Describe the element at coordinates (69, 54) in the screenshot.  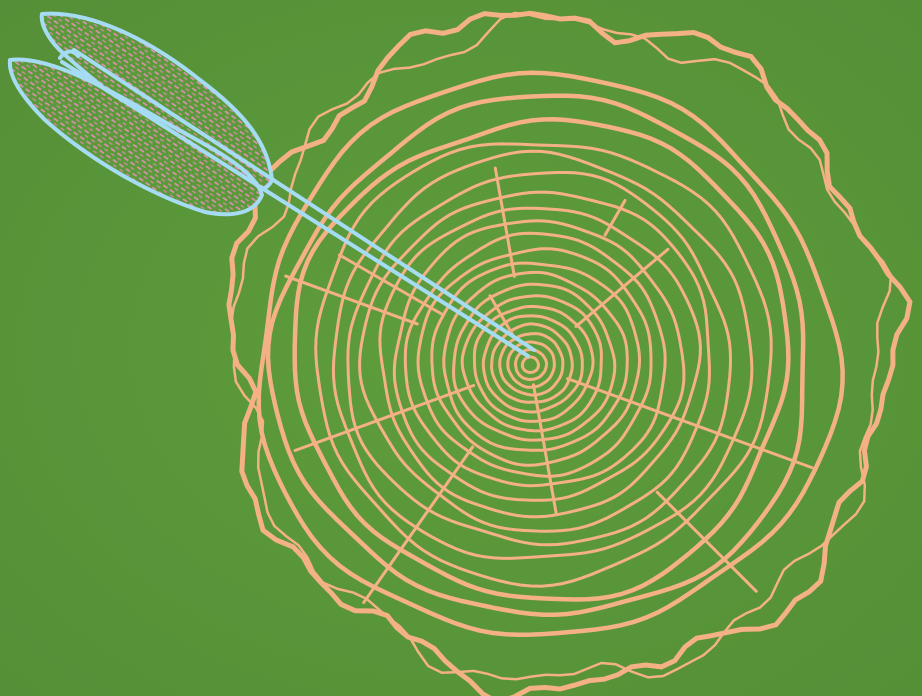
I see `arrow-nock` at that location.